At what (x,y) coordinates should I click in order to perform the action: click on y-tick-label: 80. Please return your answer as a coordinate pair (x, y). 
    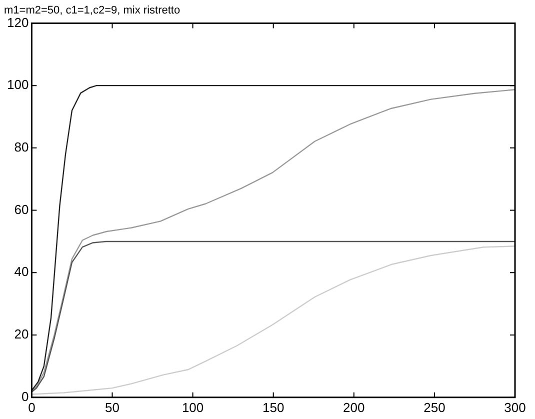
    Looking at the image, I should click on (21, 147).